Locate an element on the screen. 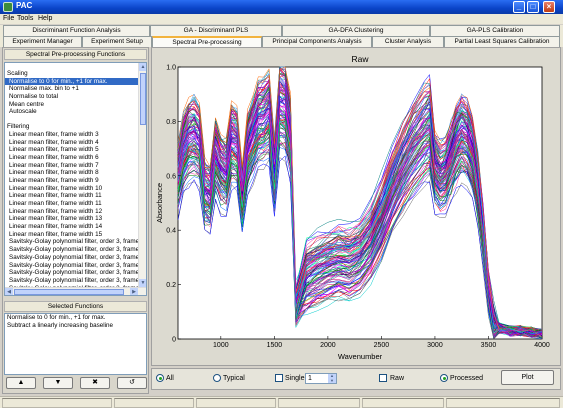  tab-partial-least-squares-calibration: Partial Least Squares Calibration is located at coordinates (502, 41).